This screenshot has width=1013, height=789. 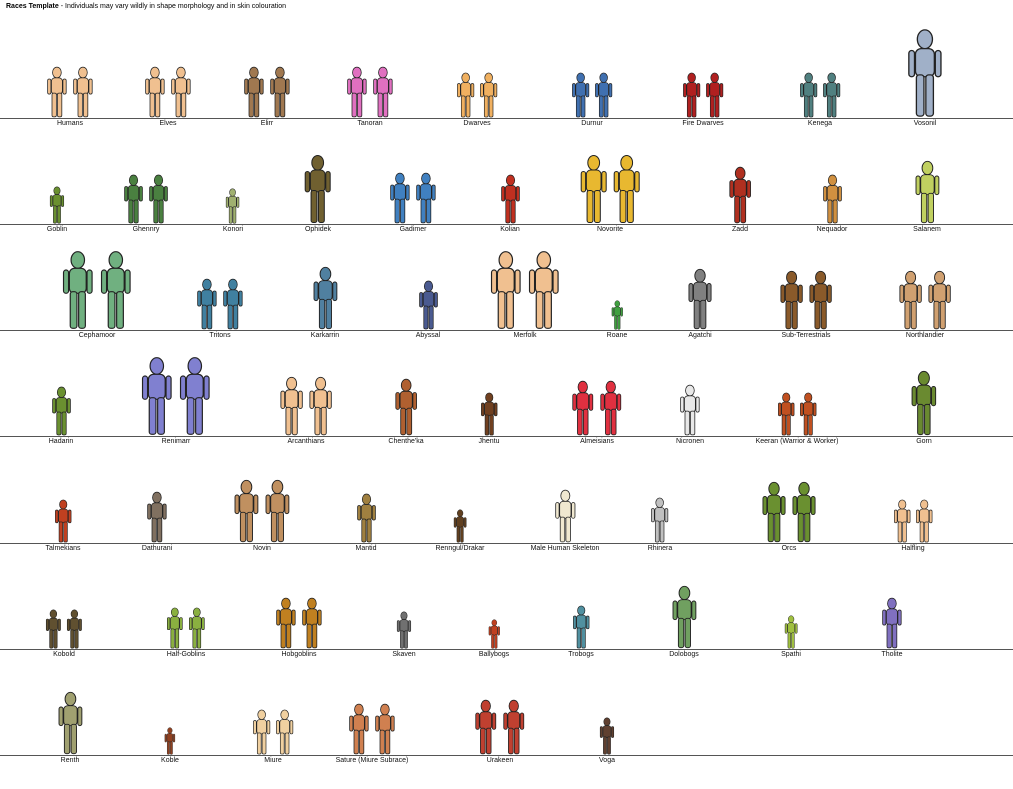 What do you see at coordinates (892, 654) in the screenshot?
I see `race-label: Tholite` at bounding box center [892, 654].